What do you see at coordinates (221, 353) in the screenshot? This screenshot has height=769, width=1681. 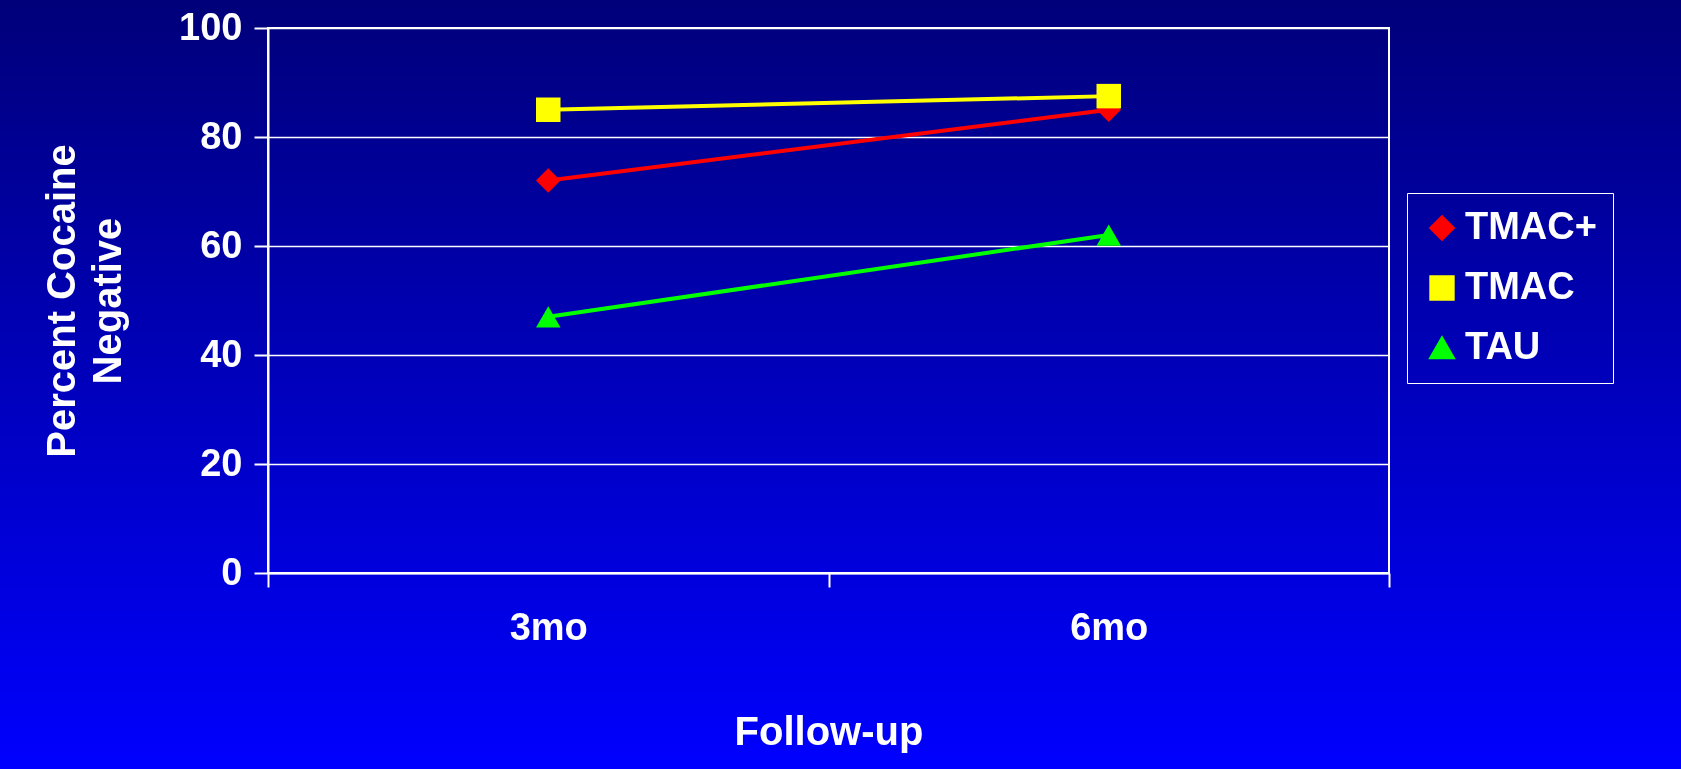 I see `y-tick-label: 40` at bounding box center [221, 353].